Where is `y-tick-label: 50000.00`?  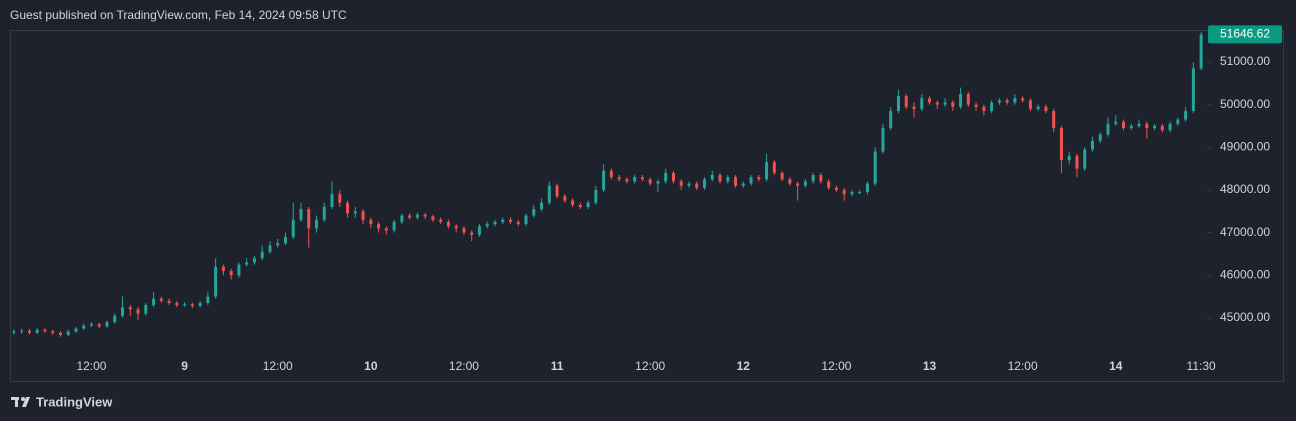 y-tick-label: 50000.00 is located at coordinates (1245, 104).